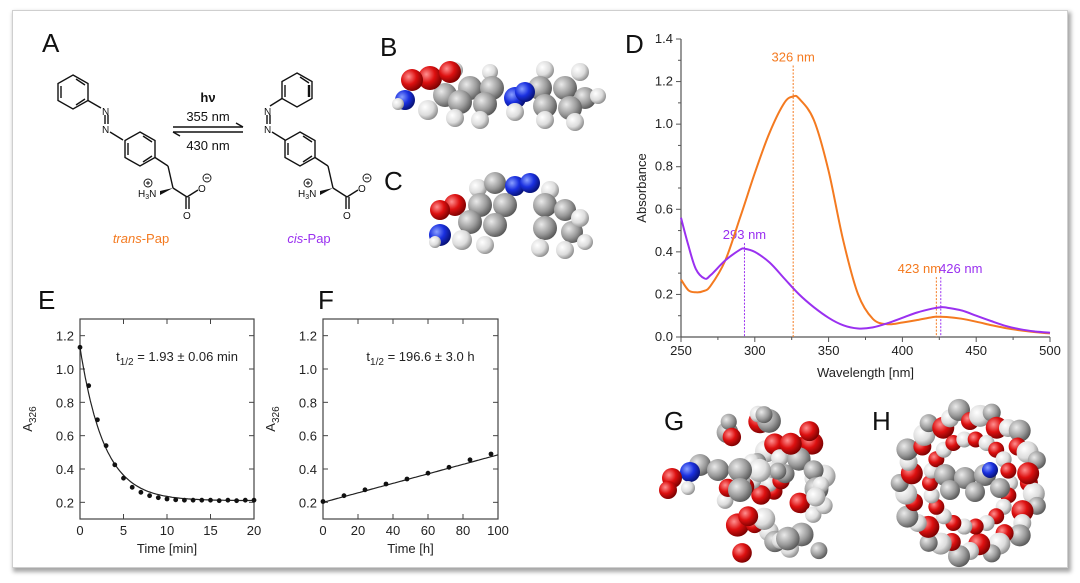  I want to click on panel-label-b: B, so click(389, 47).